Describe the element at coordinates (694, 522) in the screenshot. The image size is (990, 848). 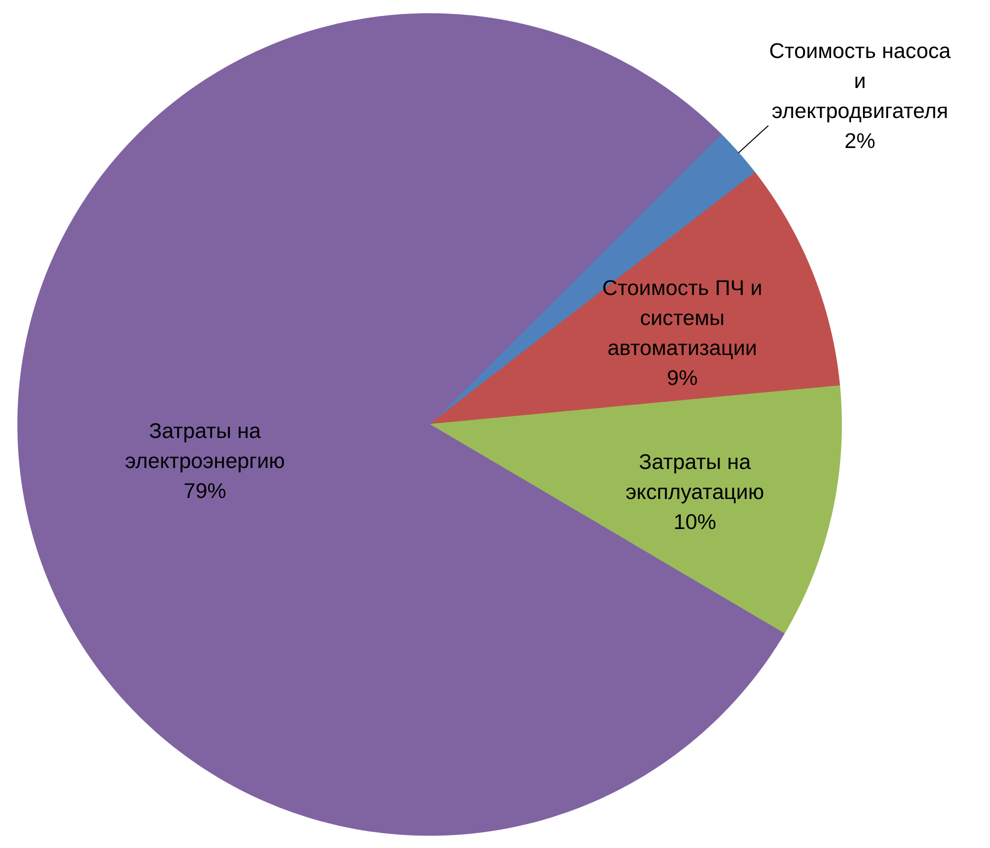
I see `data-label: 10%` at that location.